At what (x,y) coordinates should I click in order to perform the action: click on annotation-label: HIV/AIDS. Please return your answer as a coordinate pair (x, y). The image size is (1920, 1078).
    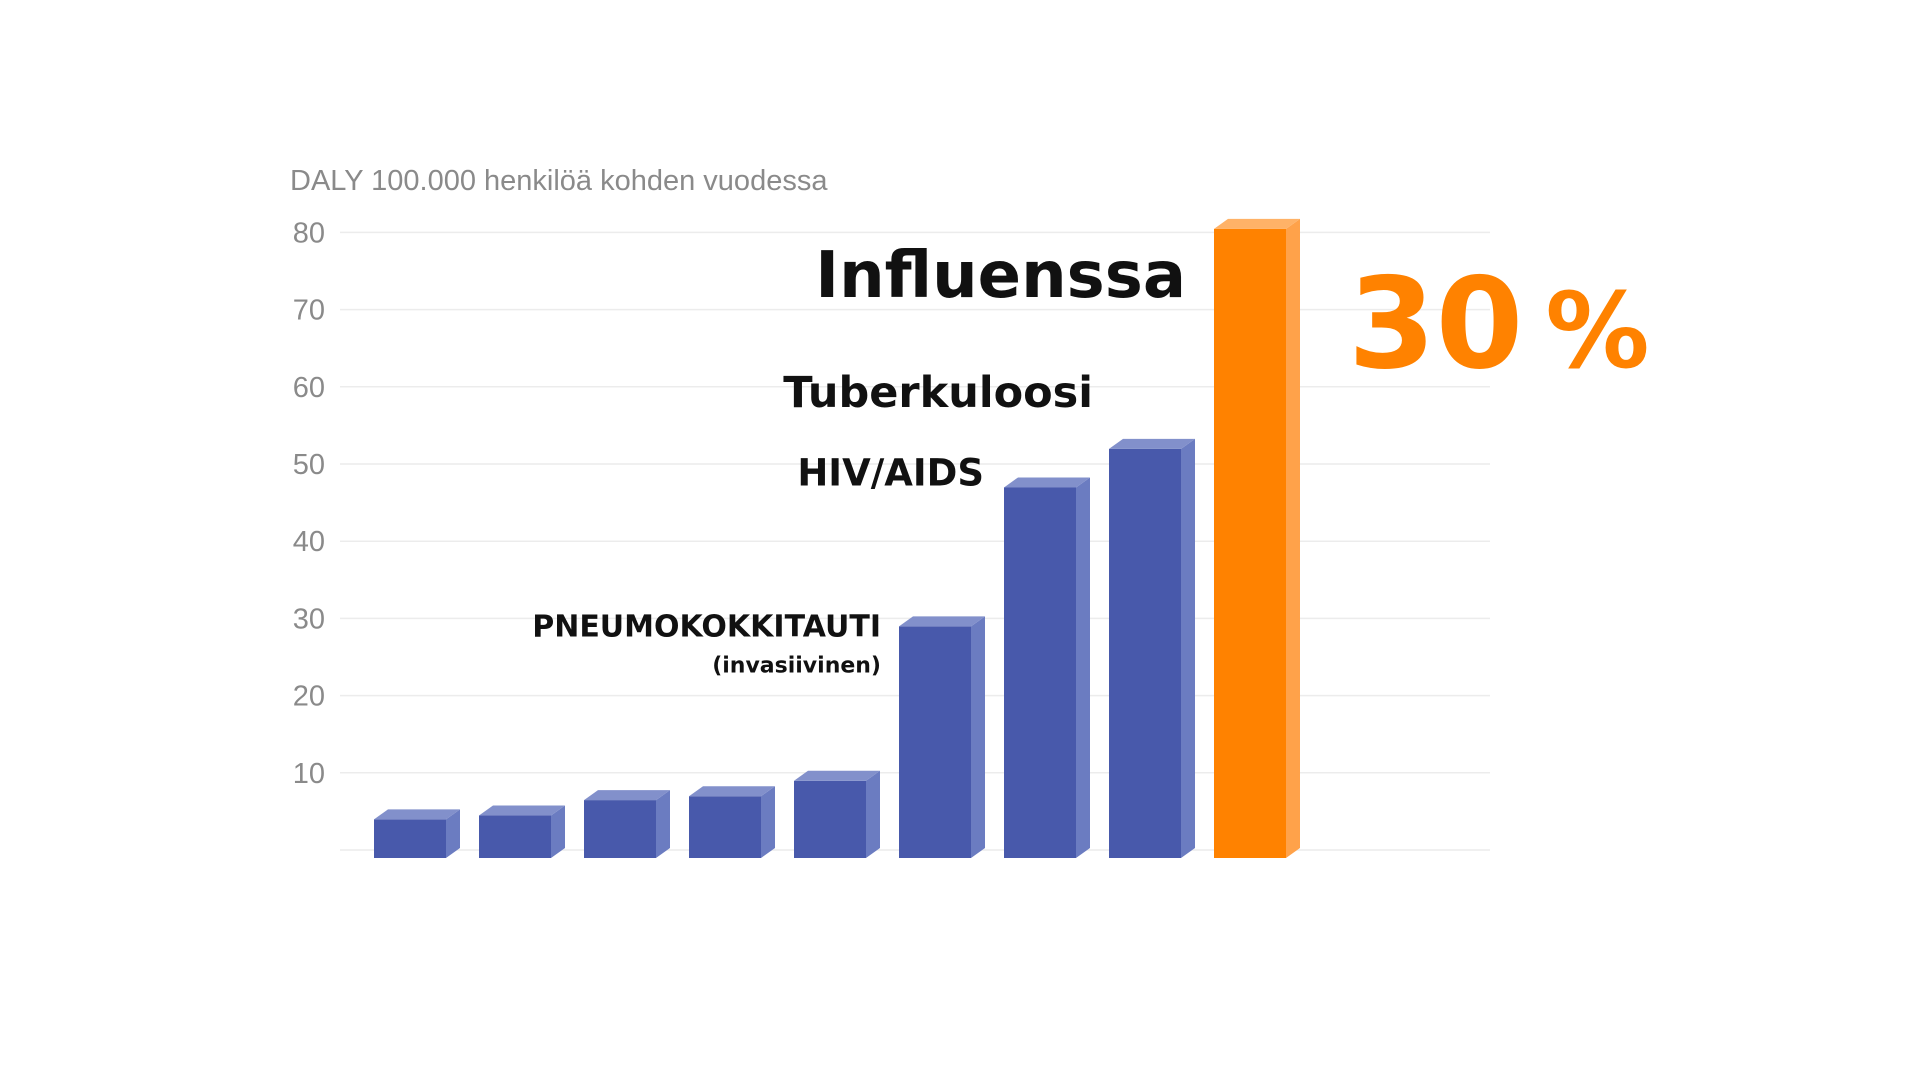
    Looking at the image, I should click on (890, 472).